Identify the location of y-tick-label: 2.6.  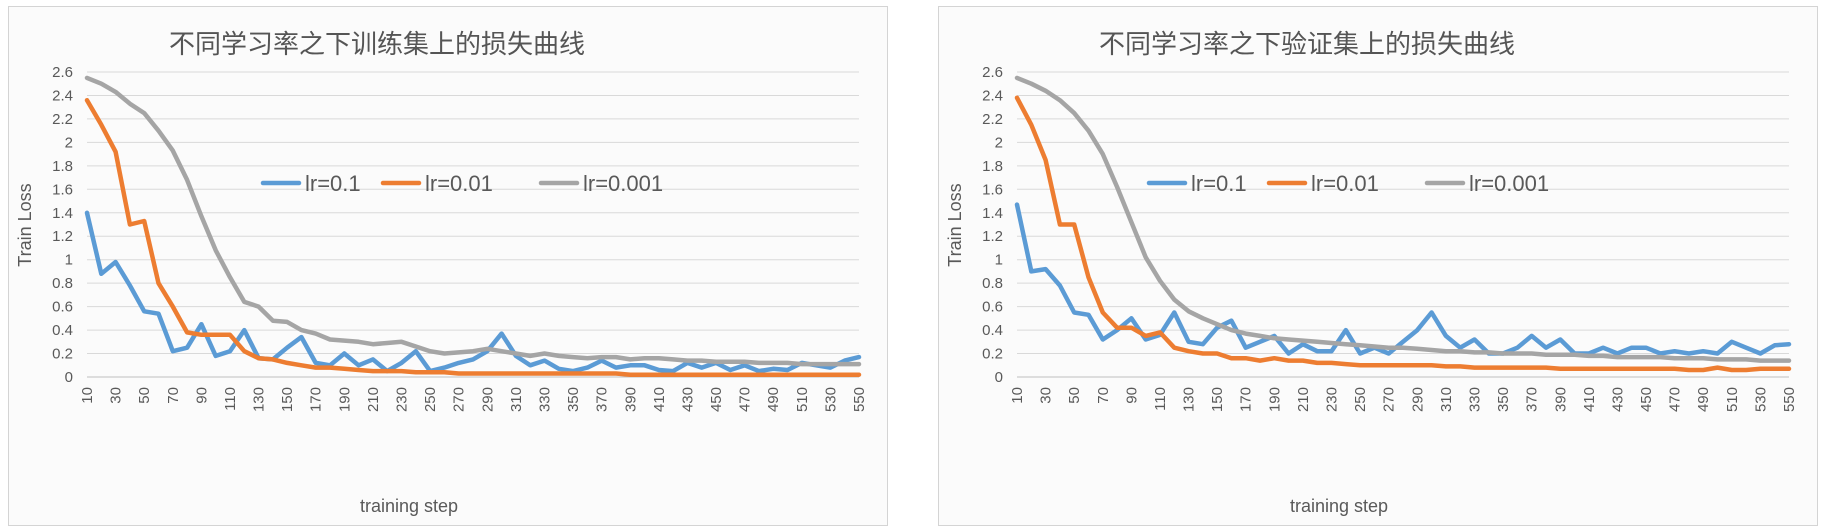
(992, 72).